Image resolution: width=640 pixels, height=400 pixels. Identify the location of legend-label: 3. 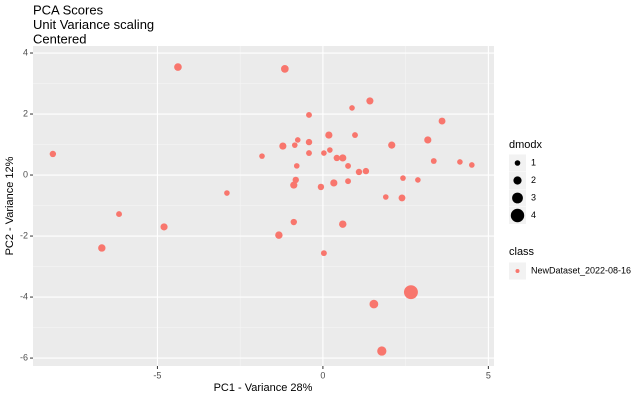
(533, 197).